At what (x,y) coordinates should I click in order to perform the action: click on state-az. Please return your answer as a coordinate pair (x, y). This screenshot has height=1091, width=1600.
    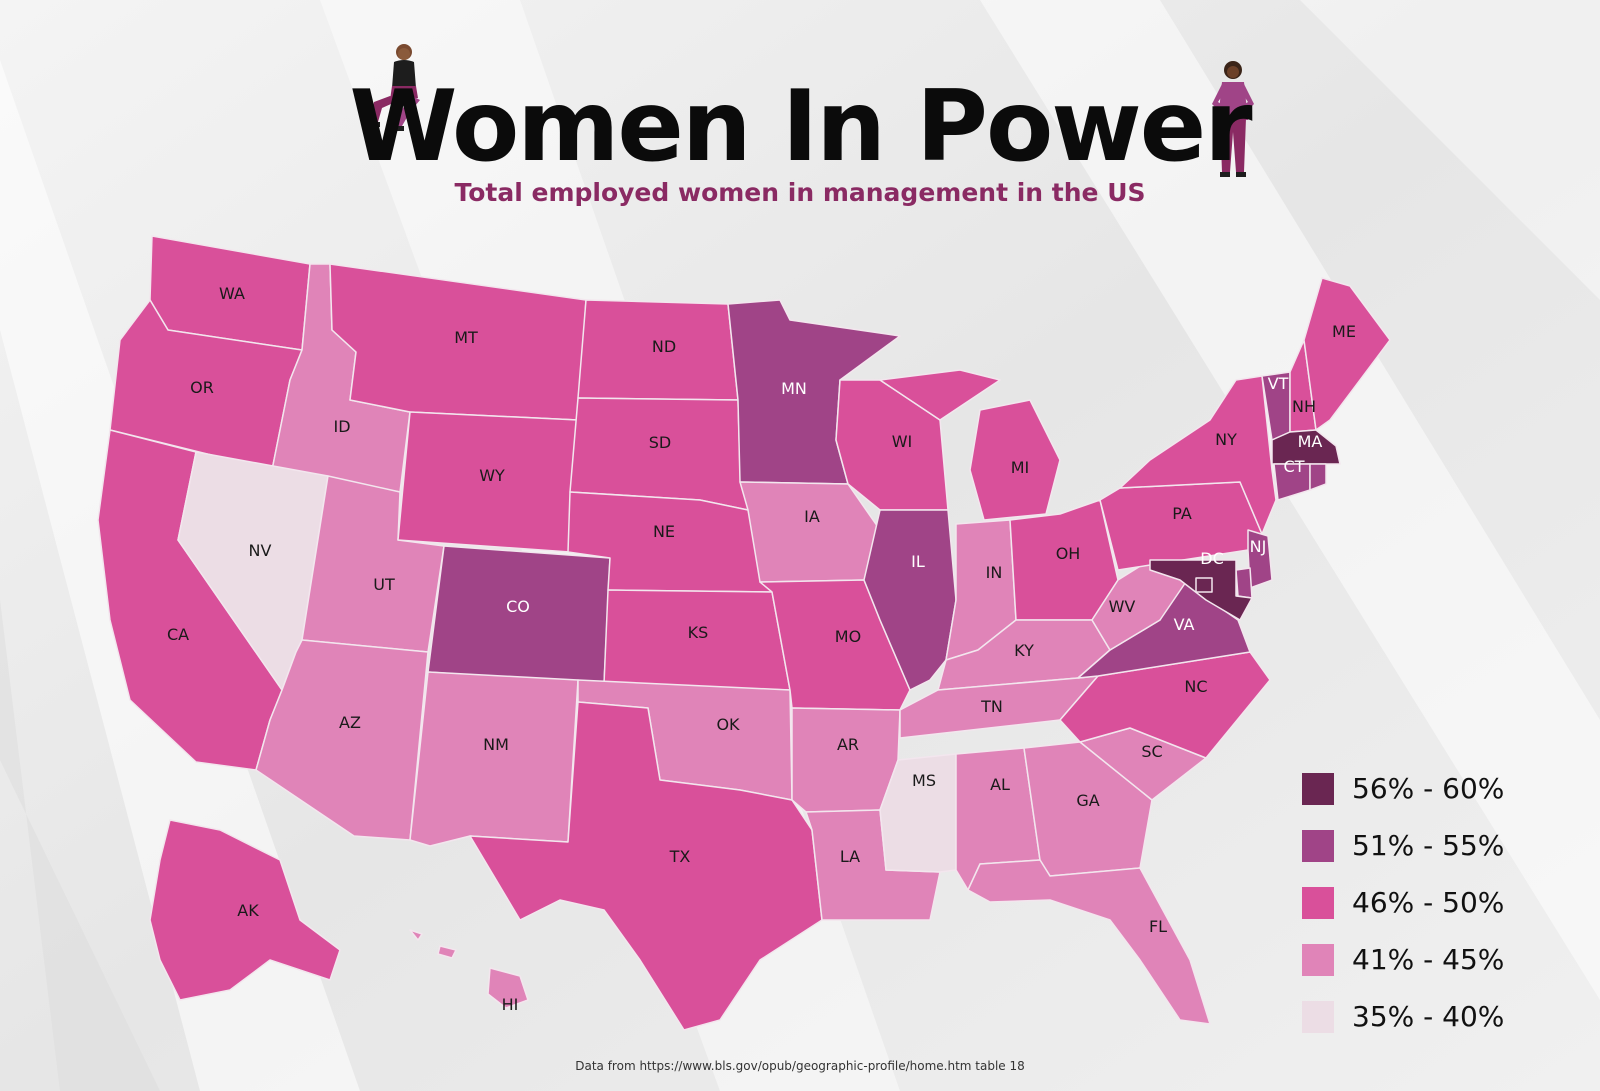
    Looking at the image, I should click on (342, 740).